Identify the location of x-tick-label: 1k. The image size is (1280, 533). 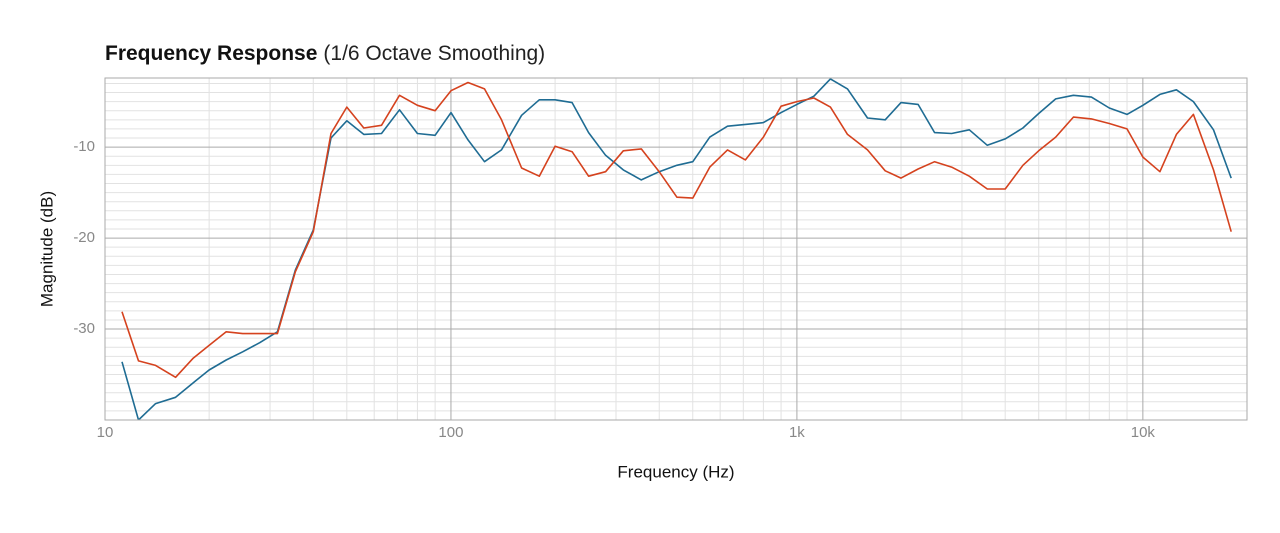
(797, 432).